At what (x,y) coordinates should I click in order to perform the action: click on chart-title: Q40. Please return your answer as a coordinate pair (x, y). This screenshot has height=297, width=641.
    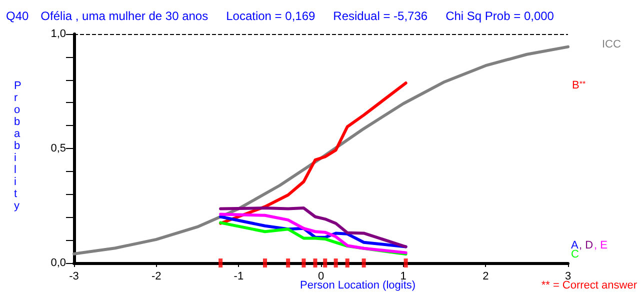
    Looking at the image, I should click on (18, 16).